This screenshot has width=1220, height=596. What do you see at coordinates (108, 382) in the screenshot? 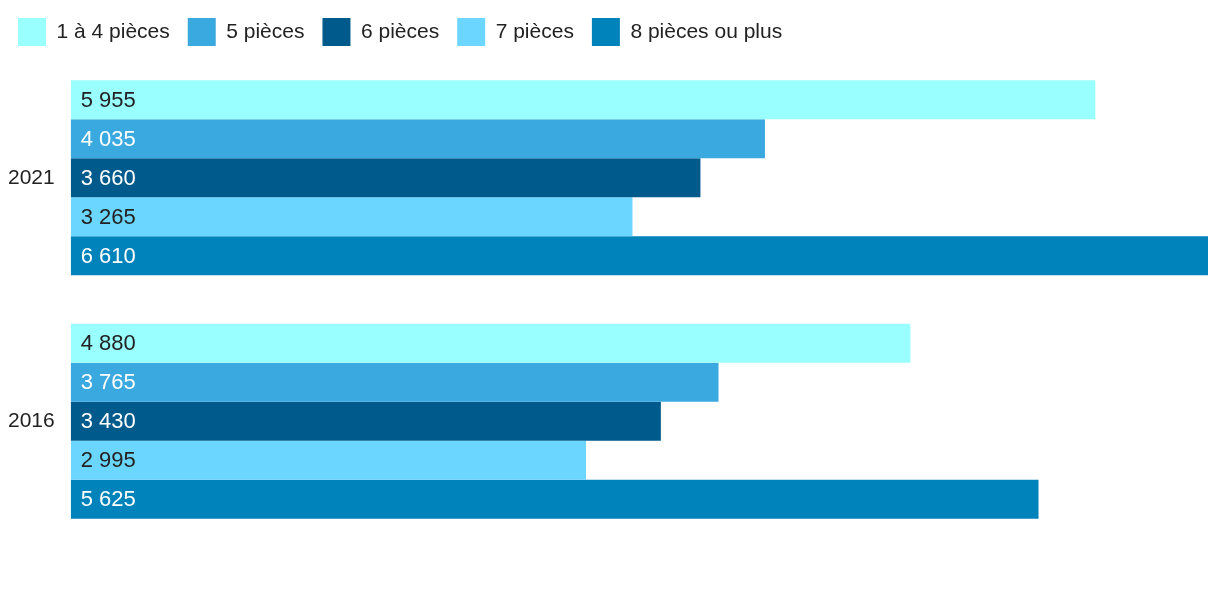
I see `data-label: 3 765` at bounding box center [108, 382].